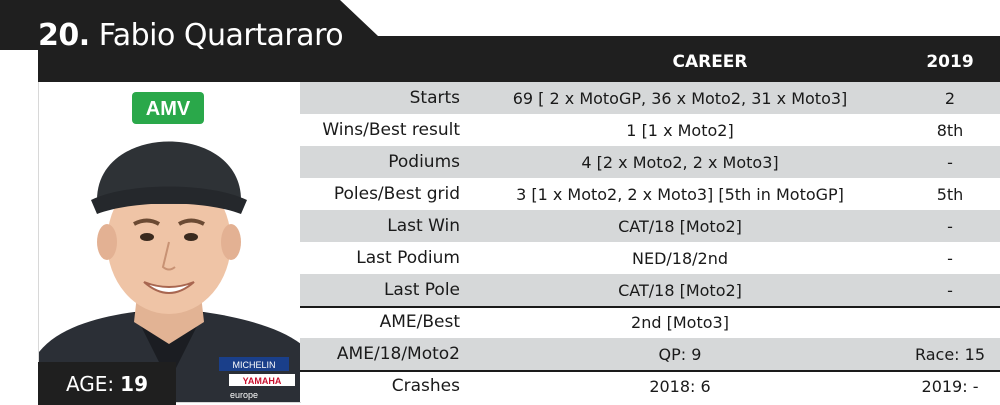 The image size is (1000, 405). I want to click on jacket-brand-2: YAMAHA, so click(262, 381).